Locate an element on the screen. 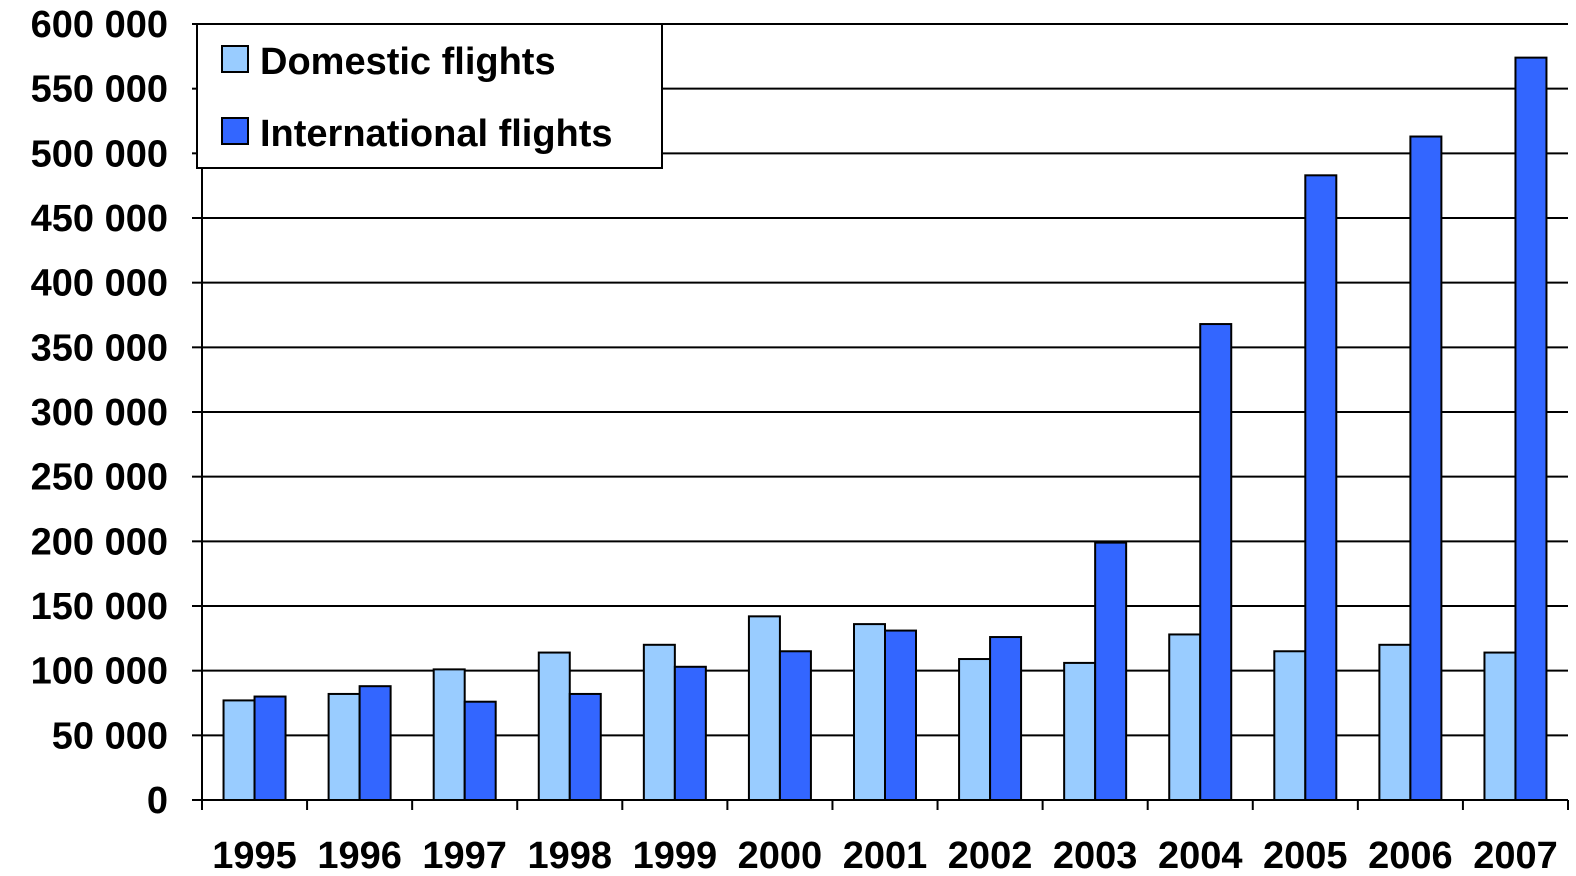 The image size is (1576, 876). bar-international-2000 is located at coordinates (795, 725).